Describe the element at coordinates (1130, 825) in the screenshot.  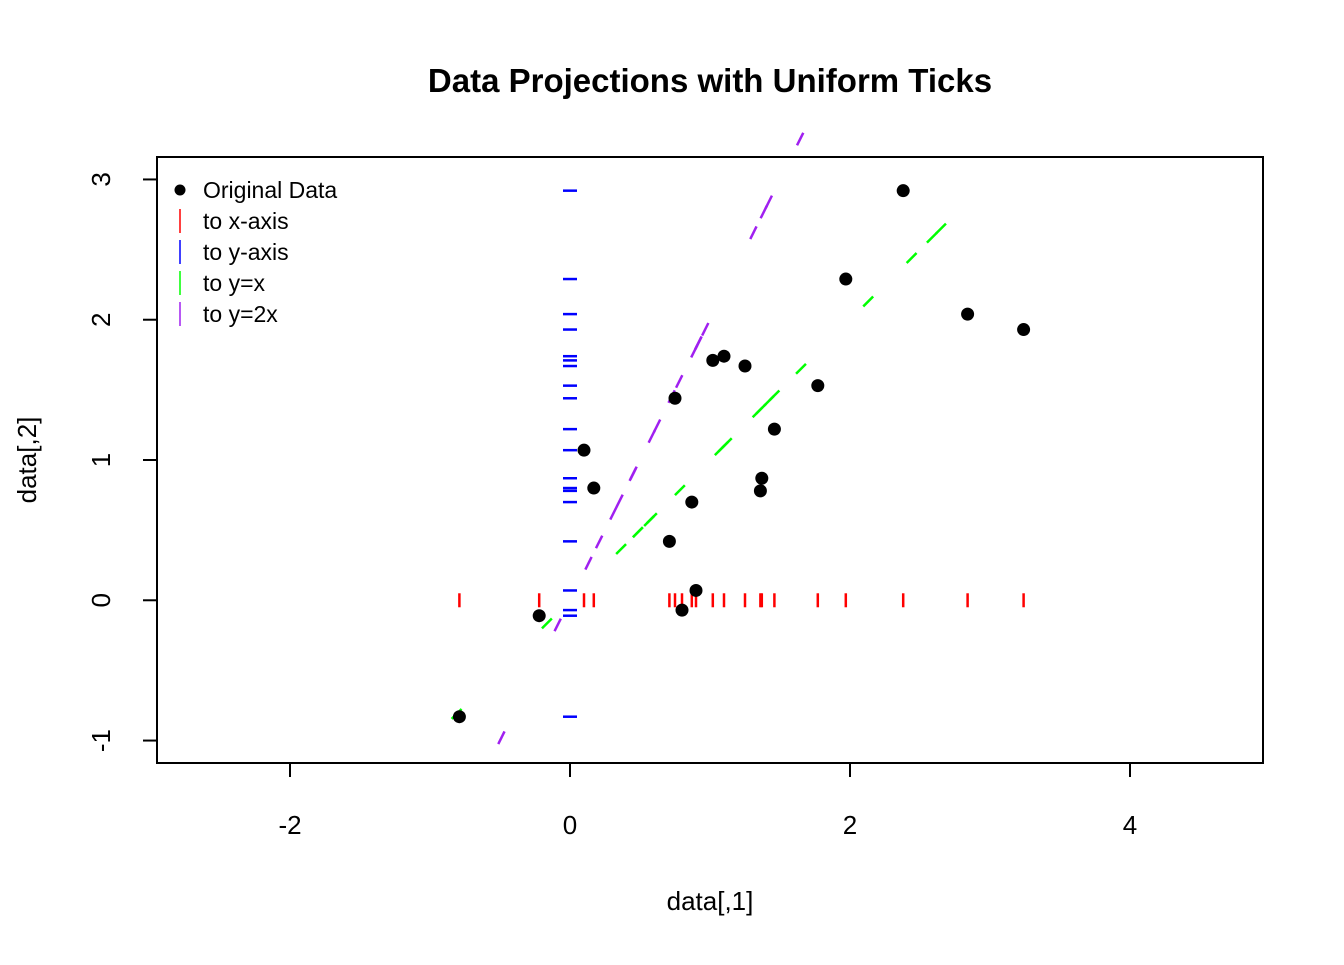
I see `x-tick-label: 4` at that location.